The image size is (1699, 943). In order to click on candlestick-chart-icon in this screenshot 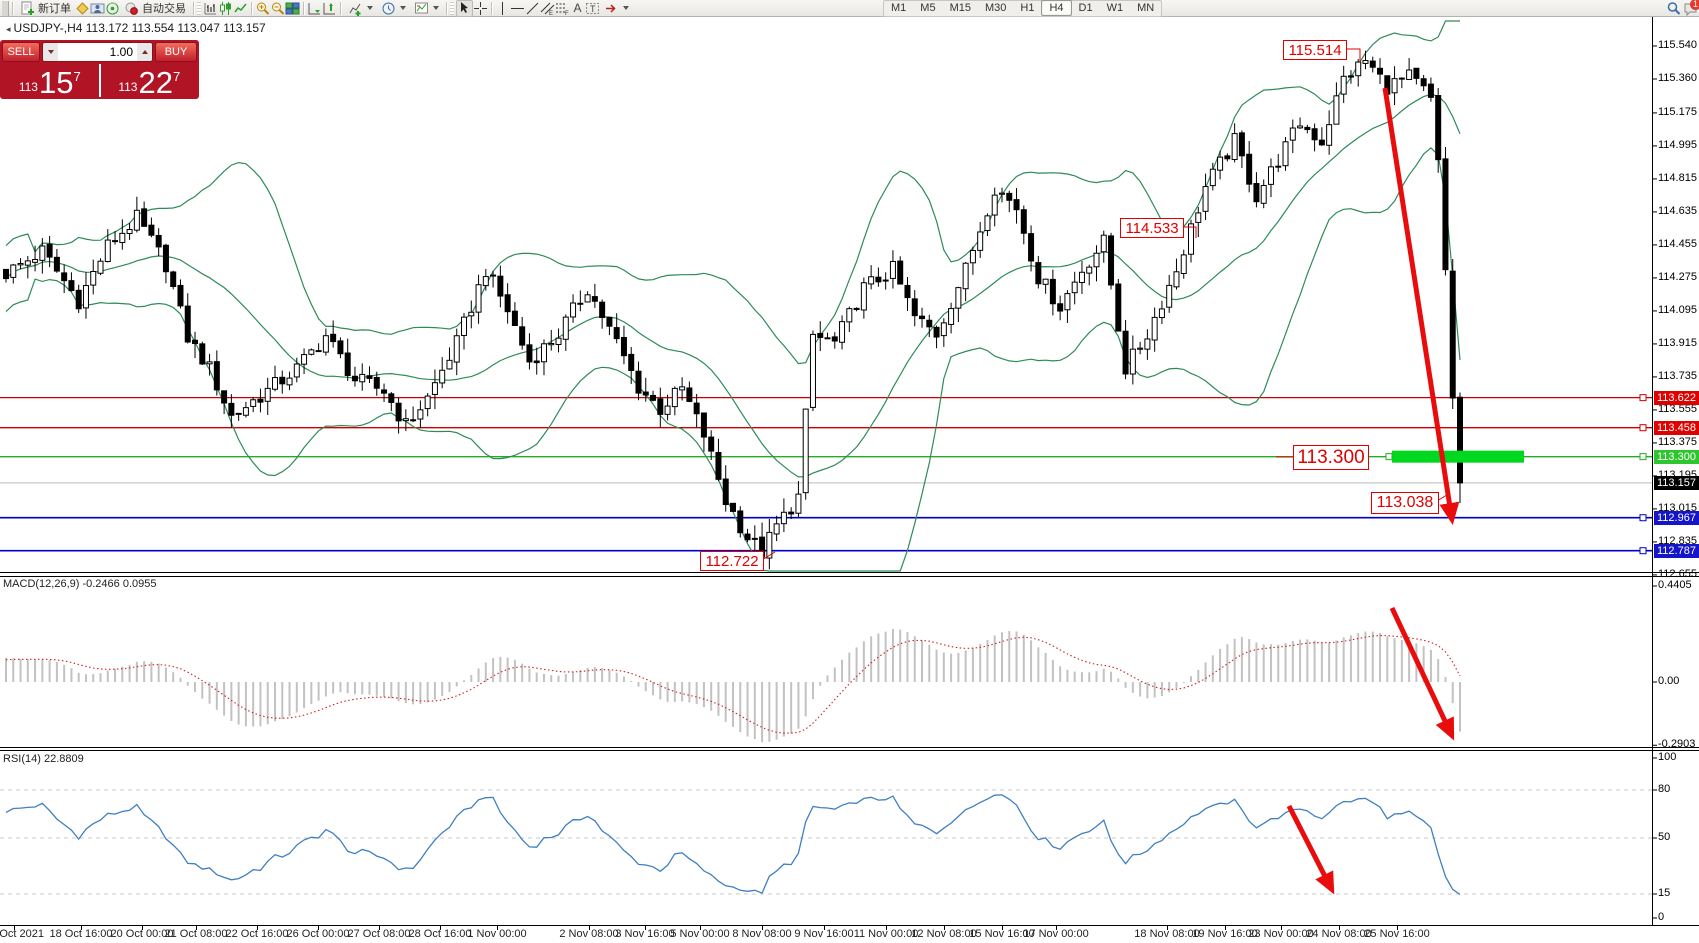, I will do `click(225, 8)`.